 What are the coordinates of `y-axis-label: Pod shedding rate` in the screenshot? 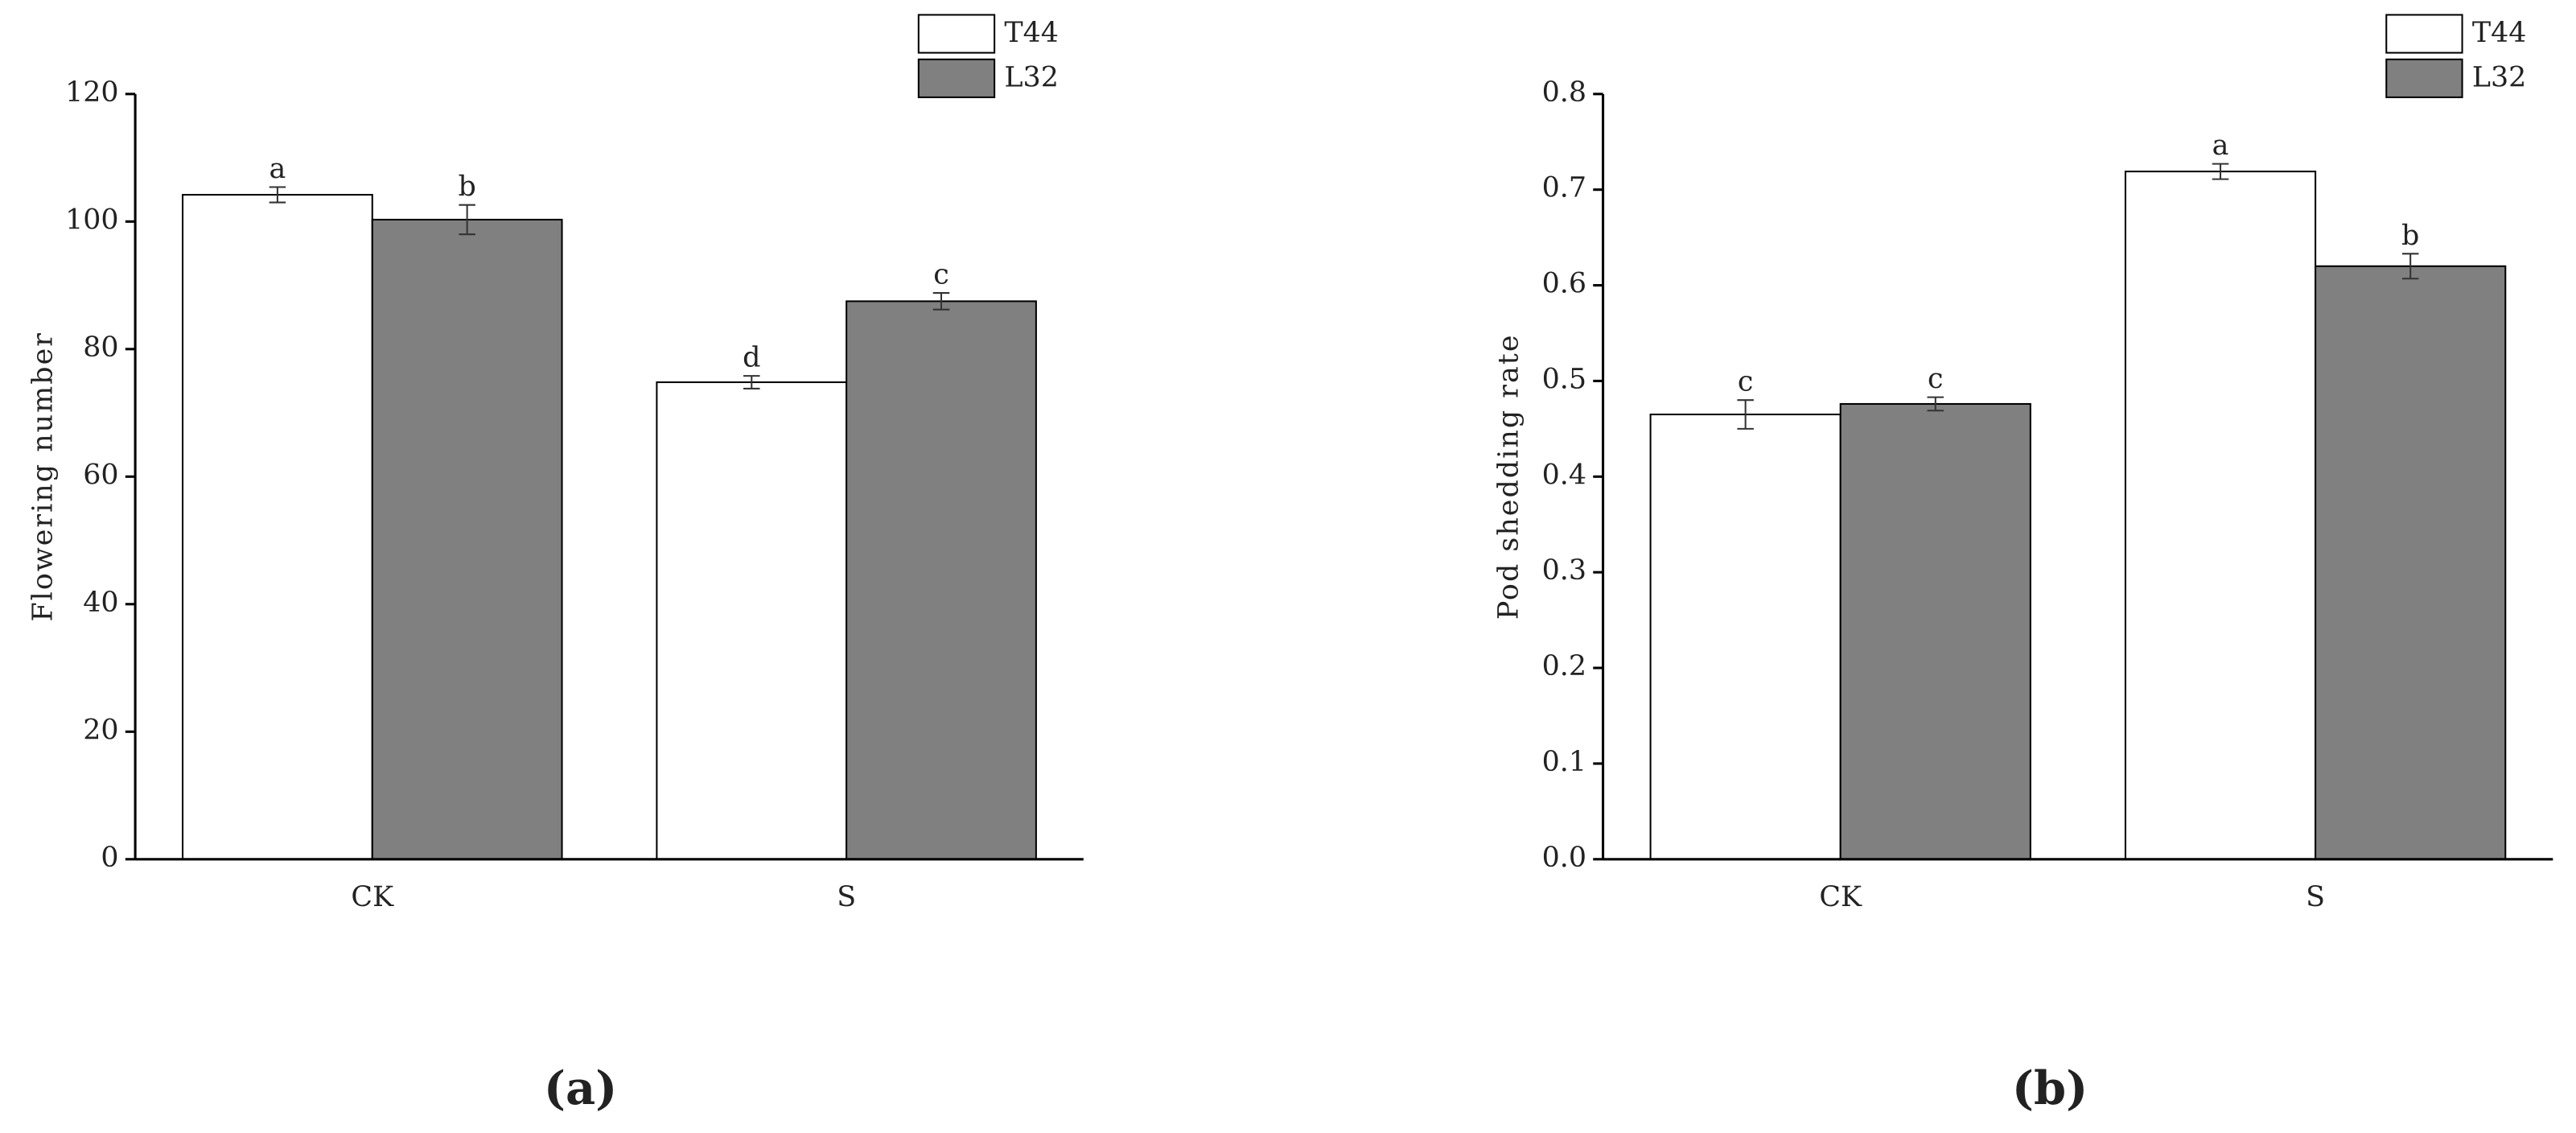 It's located at (1509, 476).